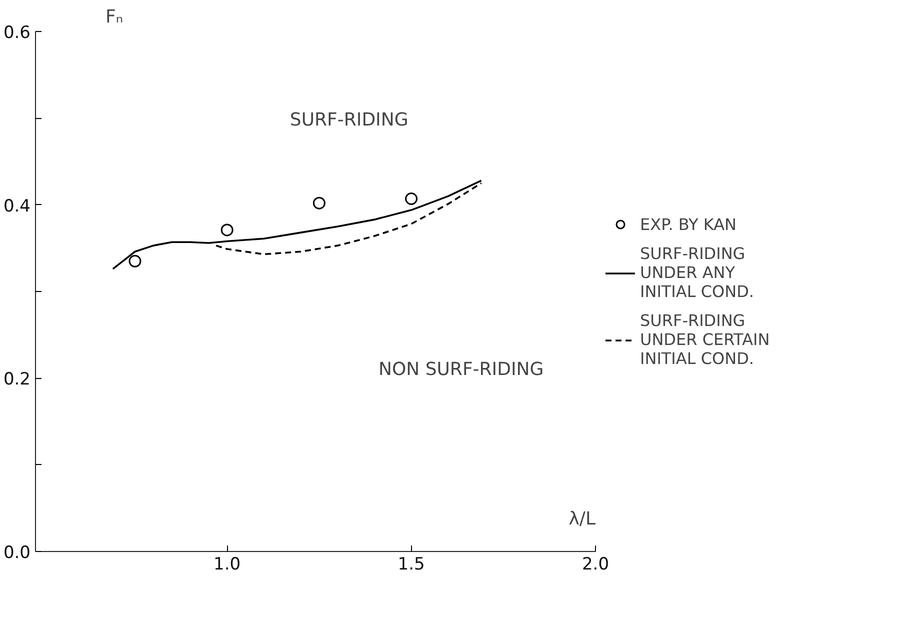 Image resolution: width=912 pixels, height=619 pixels. What do you see at coordinates (115, 17) in the screenshot?
I see `y-axis-title: Fₙ` at bounding box center [115, 17].